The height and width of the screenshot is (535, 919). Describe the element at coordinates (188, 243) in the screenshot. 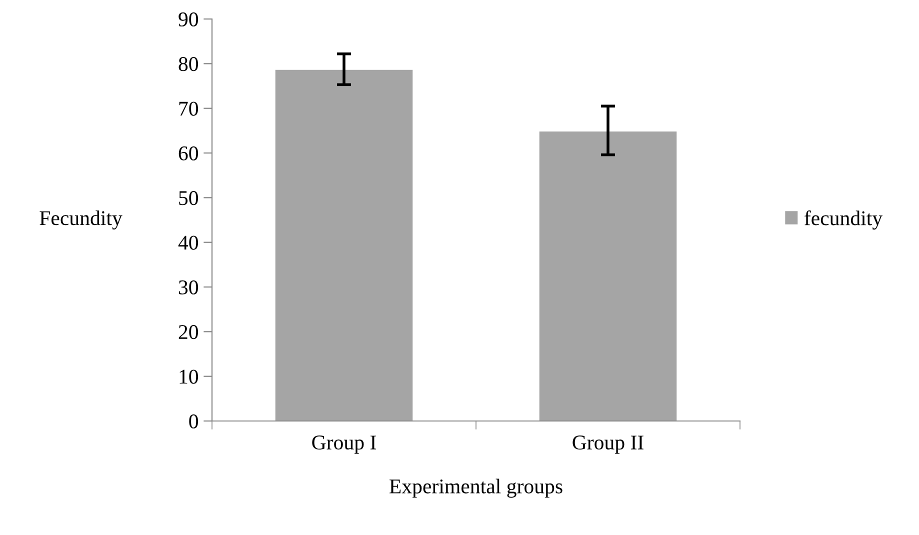

I see `y-tick-label: 40` at that location.